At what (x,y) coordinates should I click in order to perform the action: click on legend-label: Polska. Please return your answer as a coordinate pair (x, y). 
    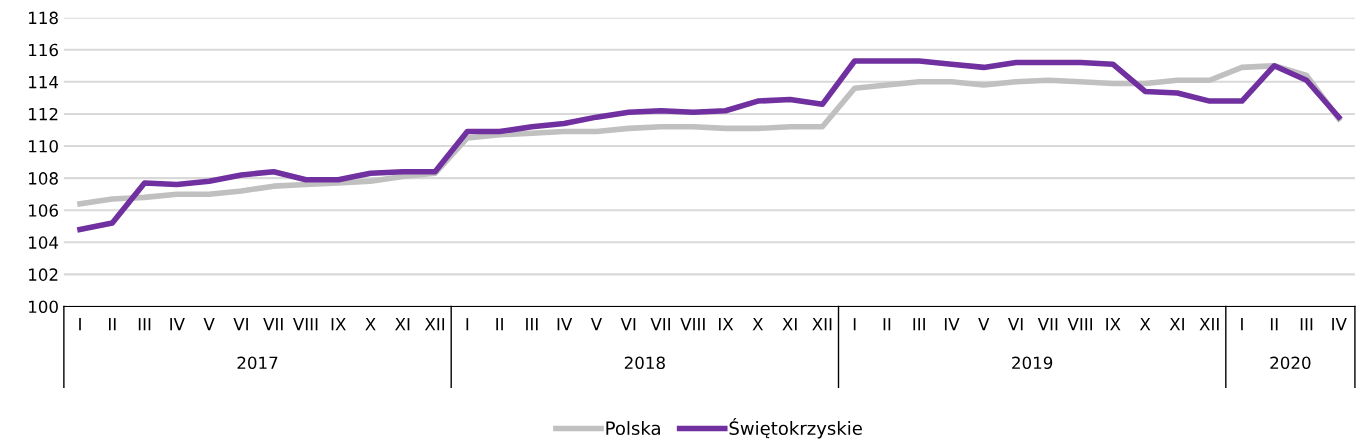
    Looking at the image, I should click on (633, 428).